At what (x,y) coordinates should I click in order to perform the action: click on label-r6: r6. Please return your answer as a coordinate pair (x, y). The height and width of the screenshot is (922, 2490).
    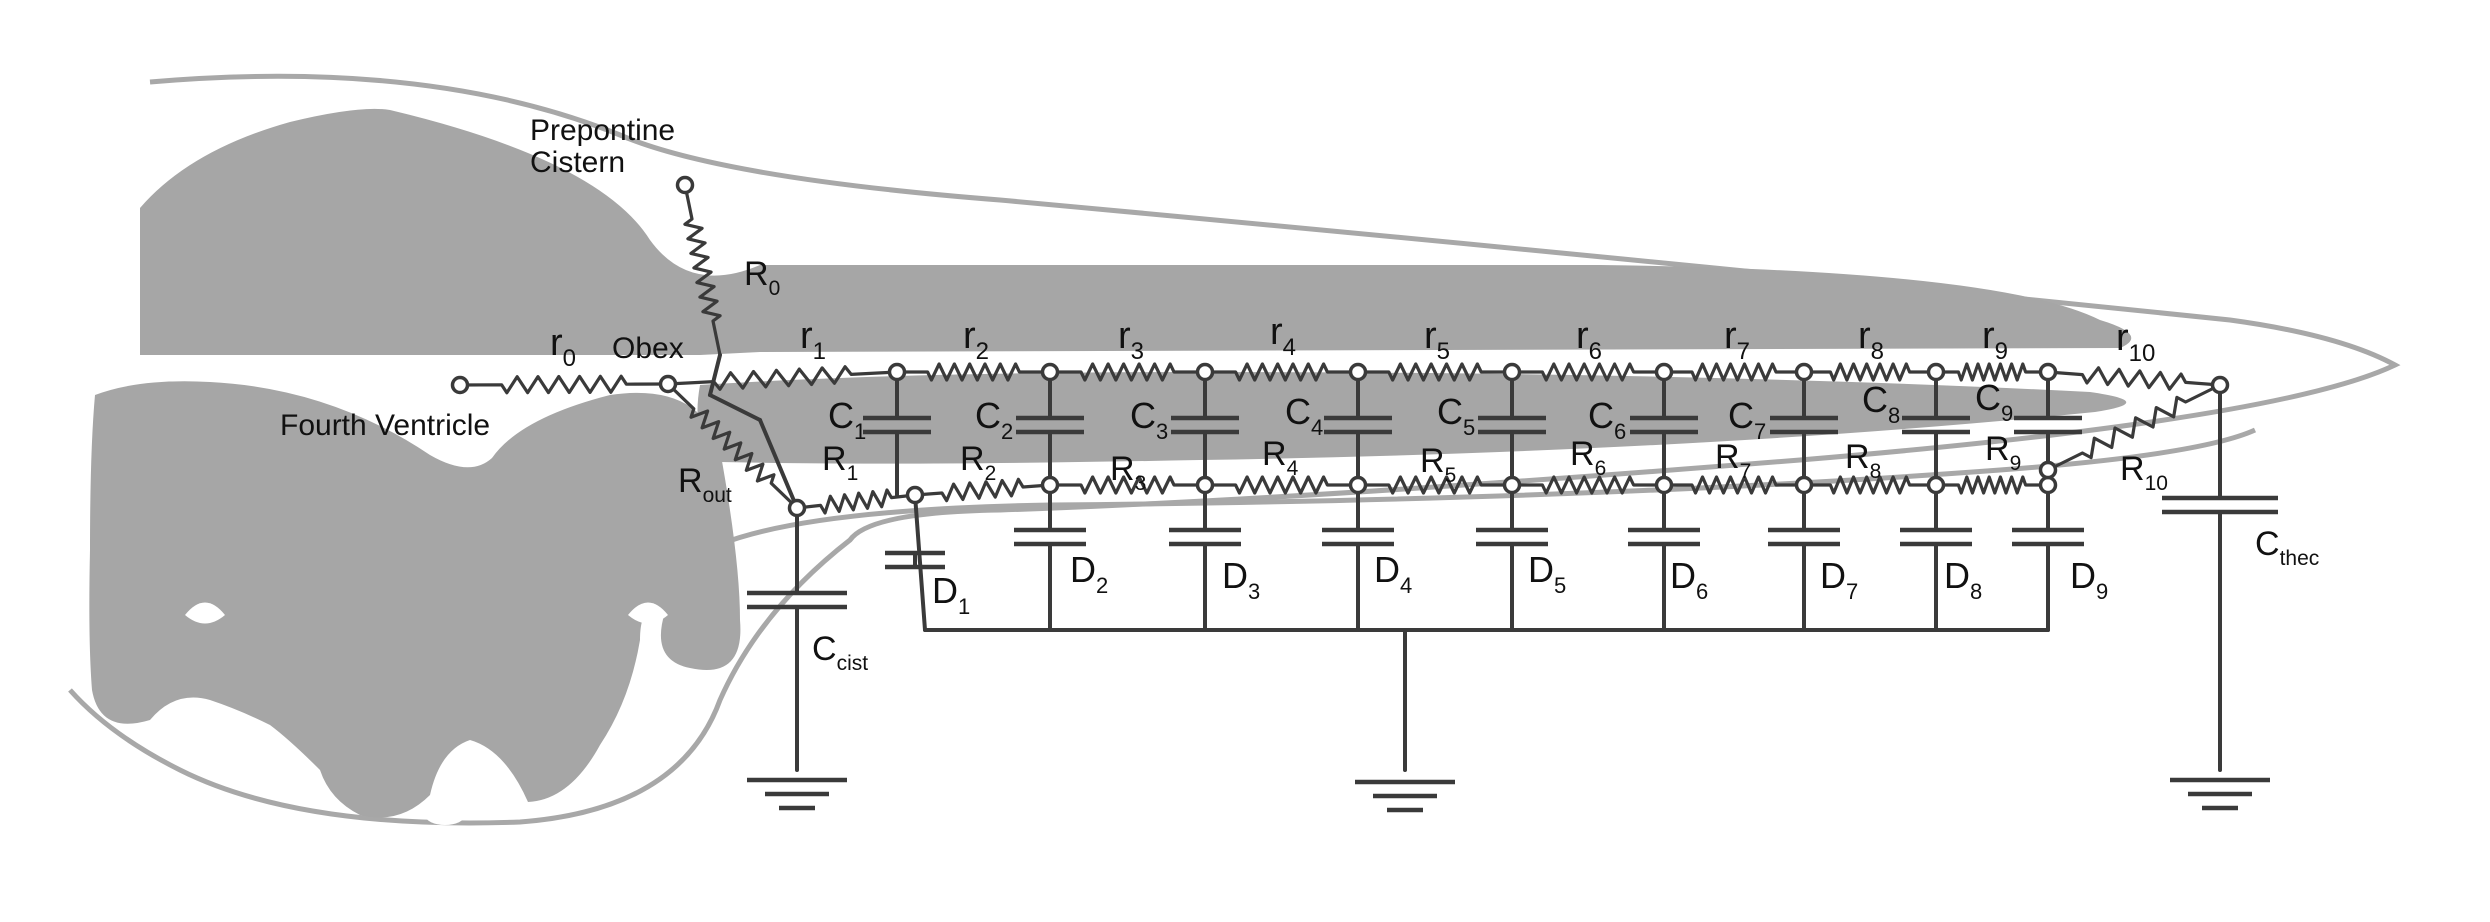
    Looking at the image, I should click on (1589, 340).